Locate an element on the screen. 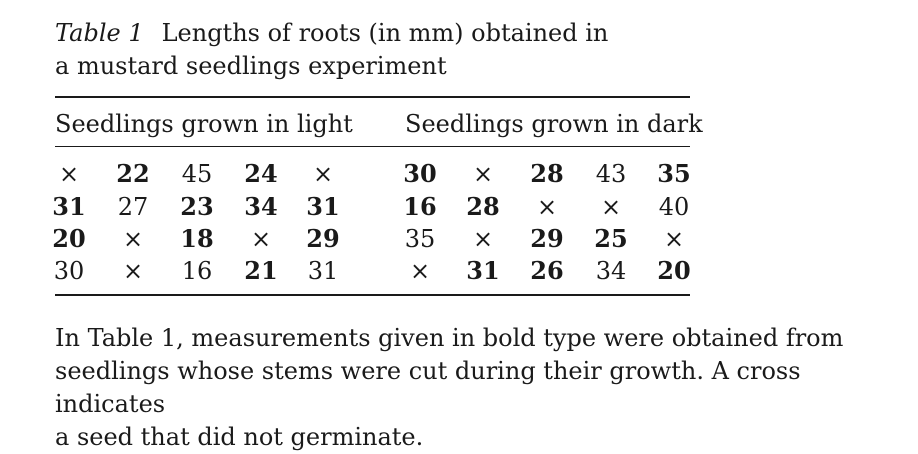  table-bottom-rule is located at coordinates (372, 295).